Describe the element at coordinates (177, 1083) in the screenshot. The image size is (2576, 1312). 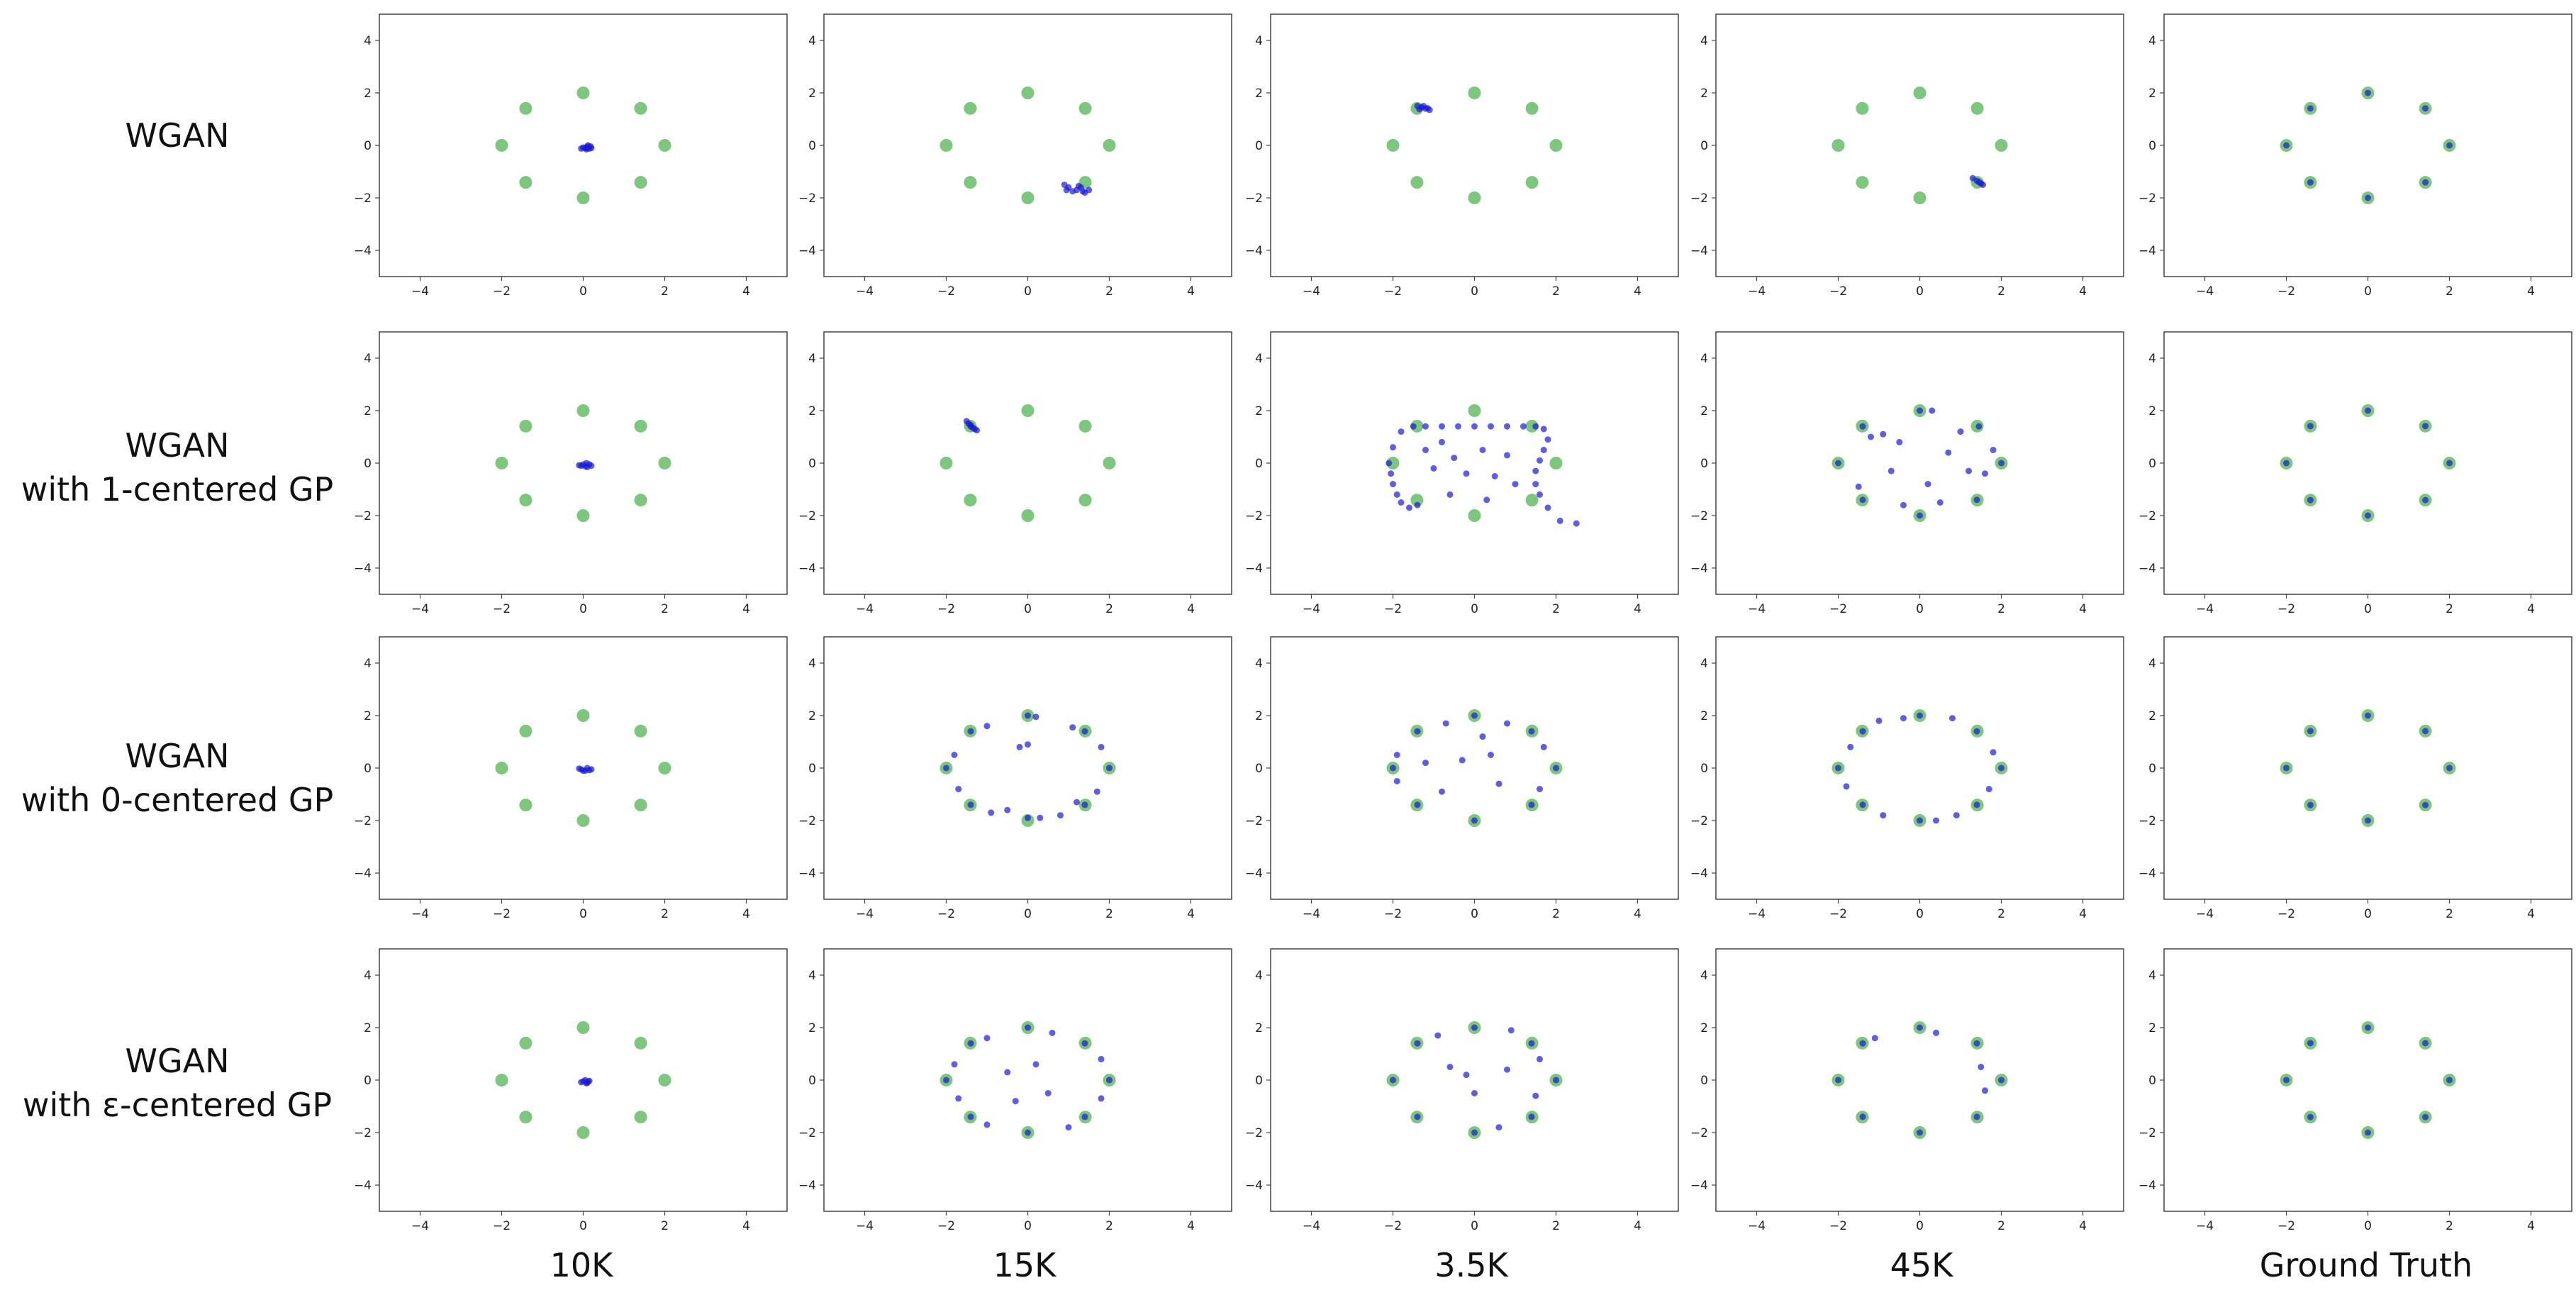
I see `row-label-wgan-epsilon-centered-gp: WGAN with ε-centered GP` at that location.